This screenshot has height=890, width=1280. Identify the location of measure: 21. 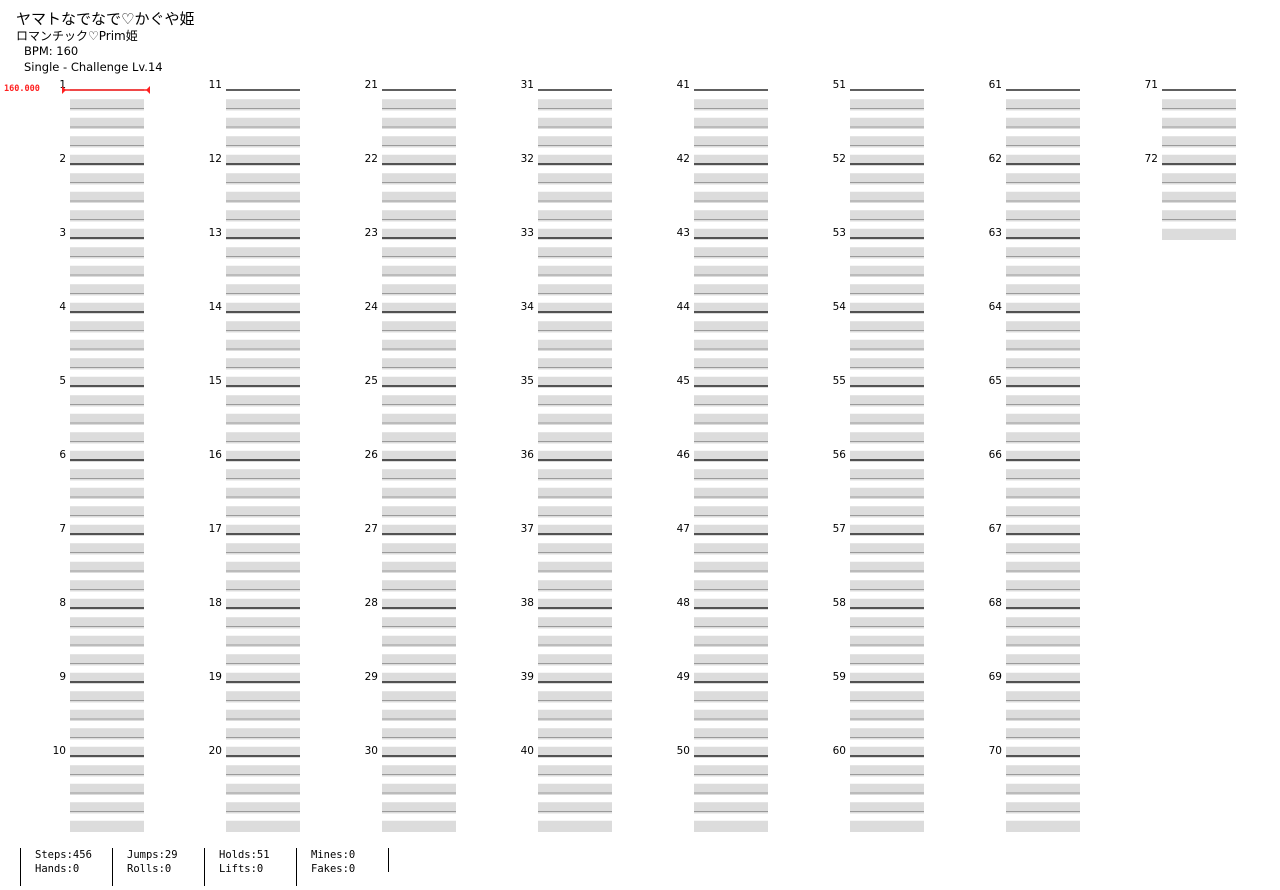
(410, 122).